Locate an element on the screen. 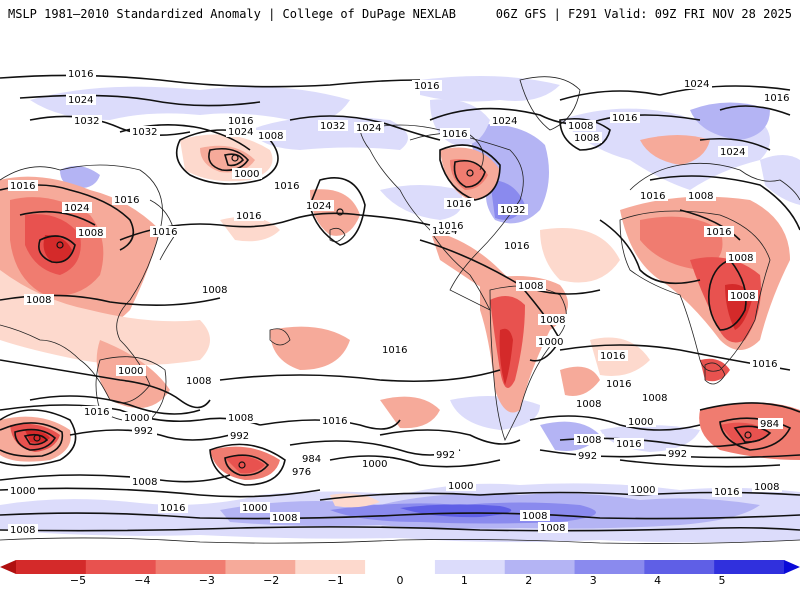  colorbar-tick-label: 1 is located at coordinates (464, 580).